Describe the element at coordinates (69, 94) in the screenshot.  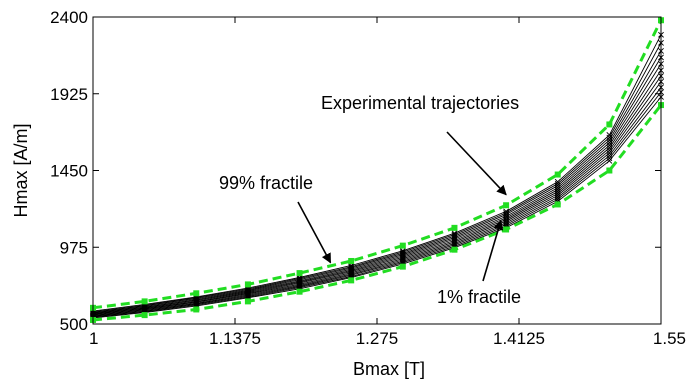
I see `y-tick-label: 1925` at that location.